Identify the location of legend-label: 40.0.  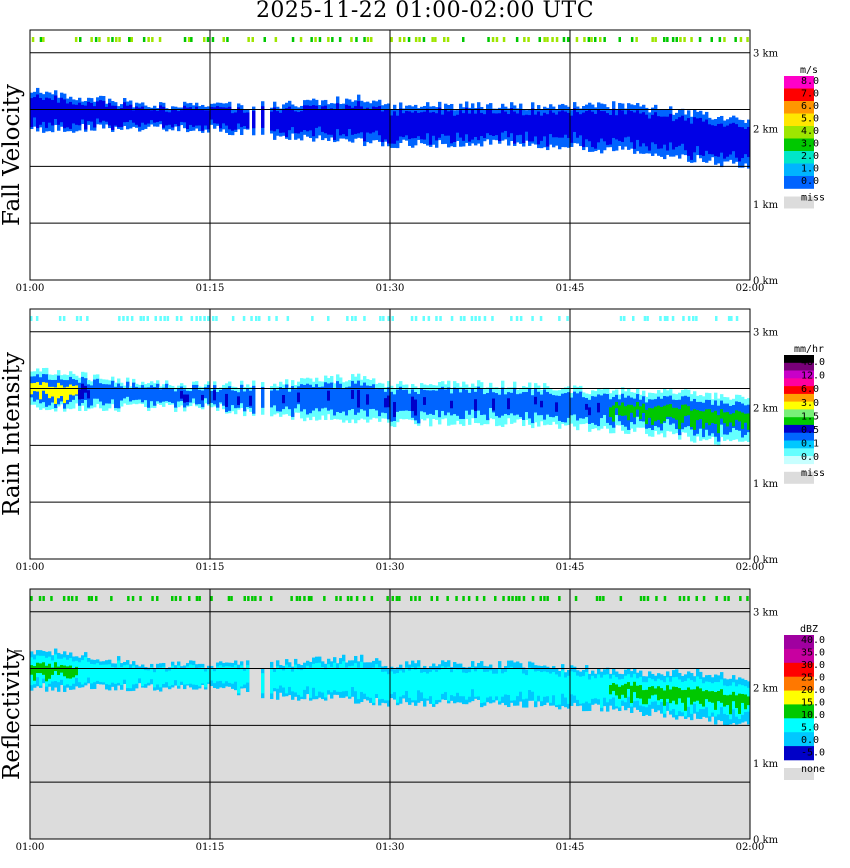
(813, 640).